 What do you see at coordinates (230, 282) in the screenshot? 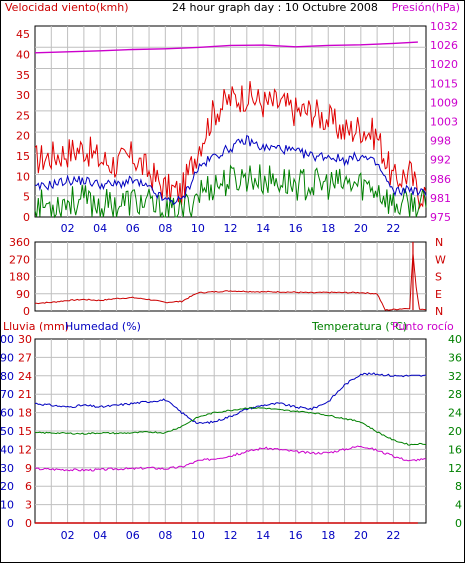
I see `wind-direction-base` at bounding box center [230, 282].